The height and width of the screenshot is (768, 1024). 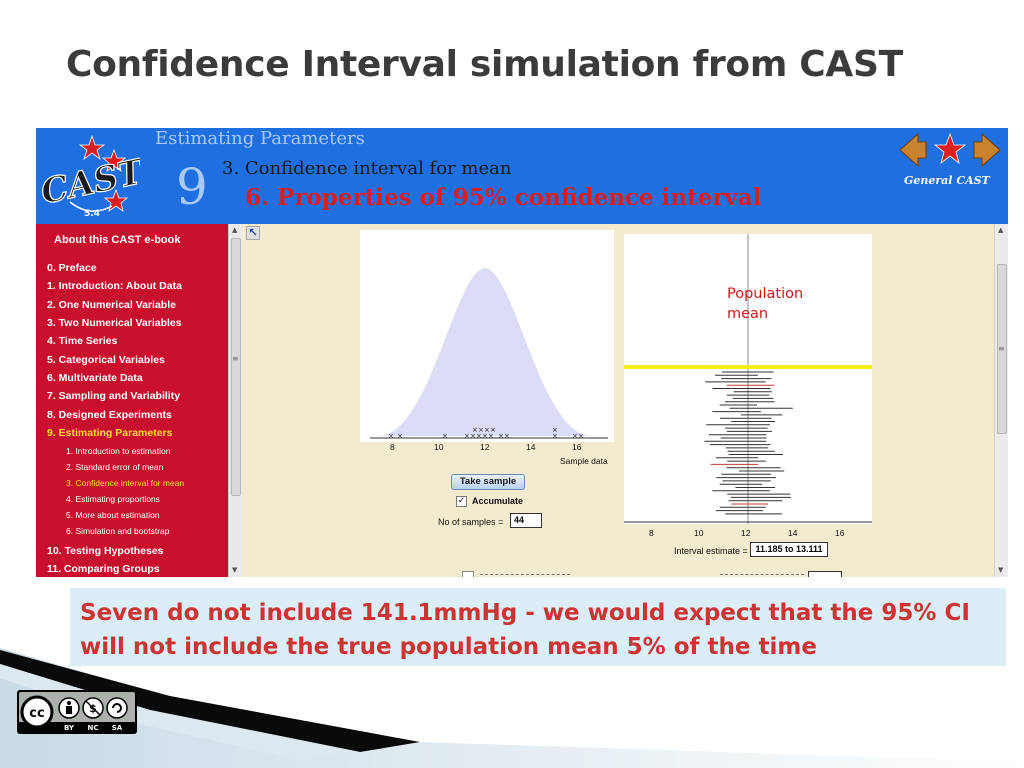 I want to click on dist-tick: 10, so click(x=439, y=447).